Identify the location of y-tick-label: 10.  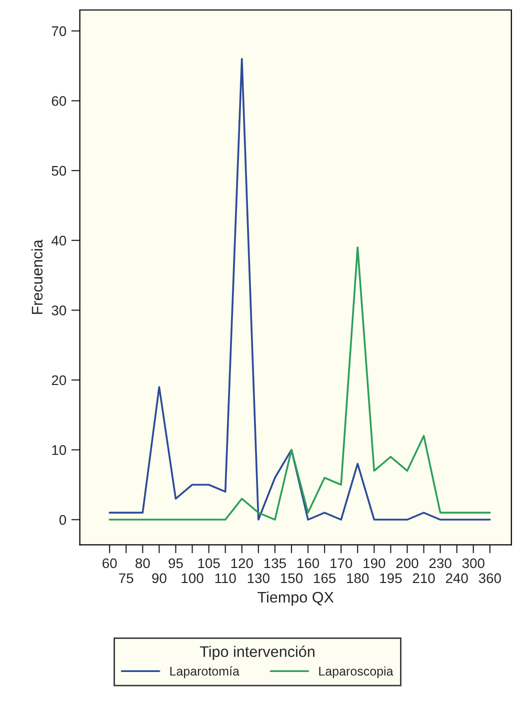
(59, 450).